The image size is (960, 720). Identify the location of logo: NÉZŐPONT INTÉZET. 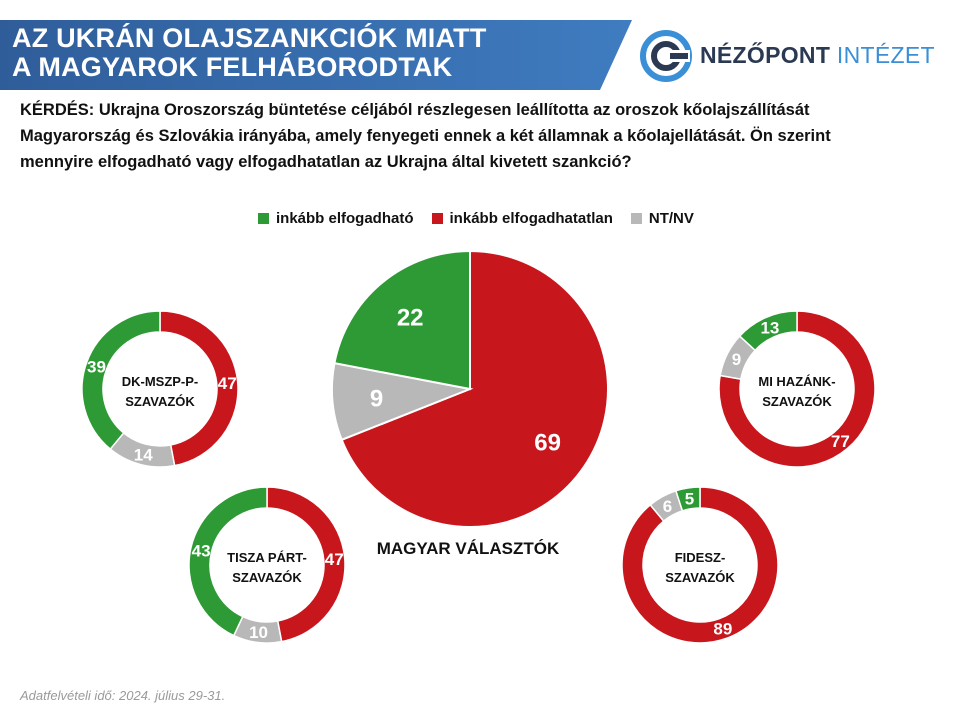
(790, 56).